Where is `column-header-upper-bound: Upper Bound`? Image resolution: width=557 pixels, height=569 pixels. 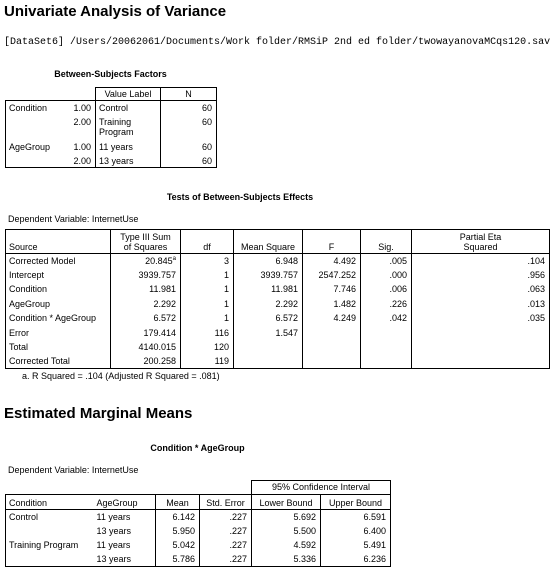 column-header-upper-bound: Upper Bound is located at coordinates (355, 502).